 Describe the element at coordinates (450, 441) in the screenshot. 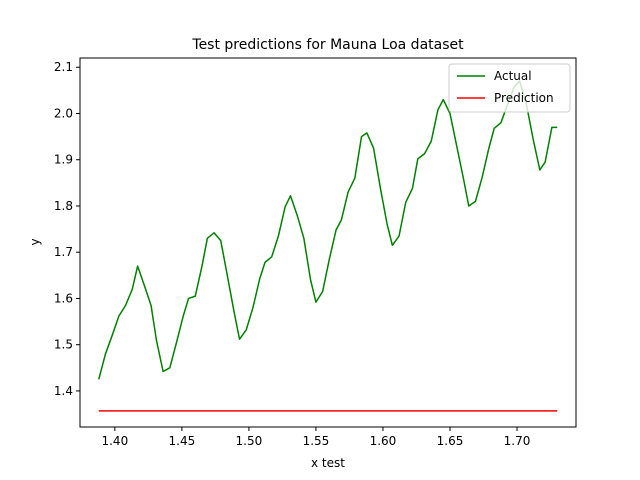

I see `x-tick-label: 1.65` at that location.